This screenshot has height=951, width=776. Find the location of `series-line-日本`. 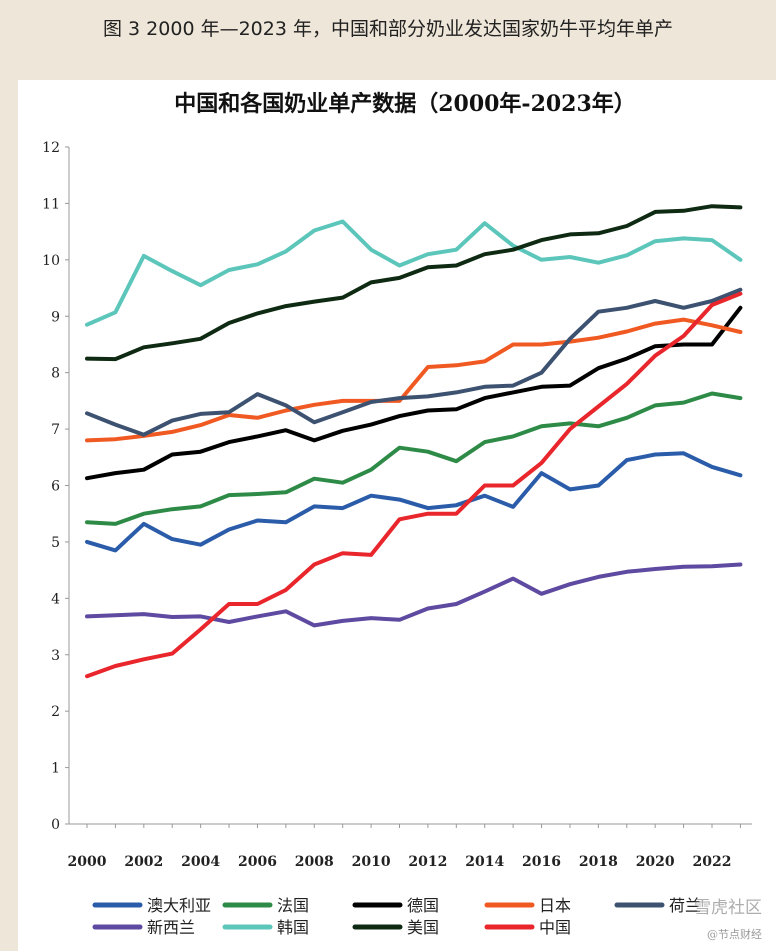

series-line-日本 is located at coordinates (414, 380).